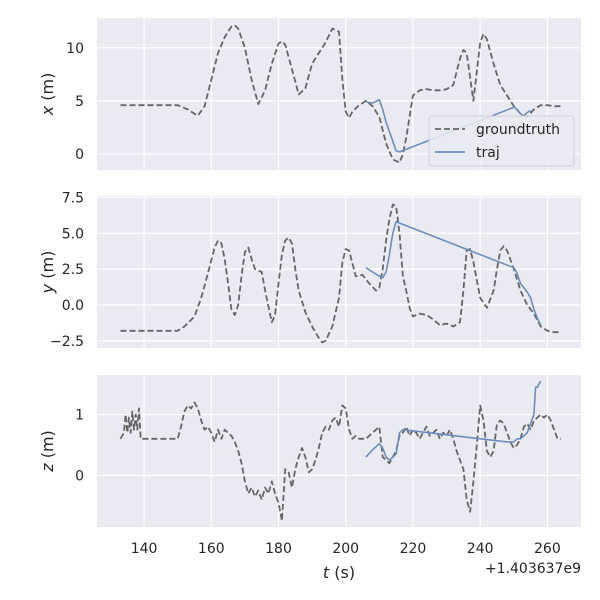 The height and width of the screenshot is (600, 600). What do you see at coordinates (75, 49) in the screenshot?
I see `y-tick-label: 10` at bounding box center [75, 49].